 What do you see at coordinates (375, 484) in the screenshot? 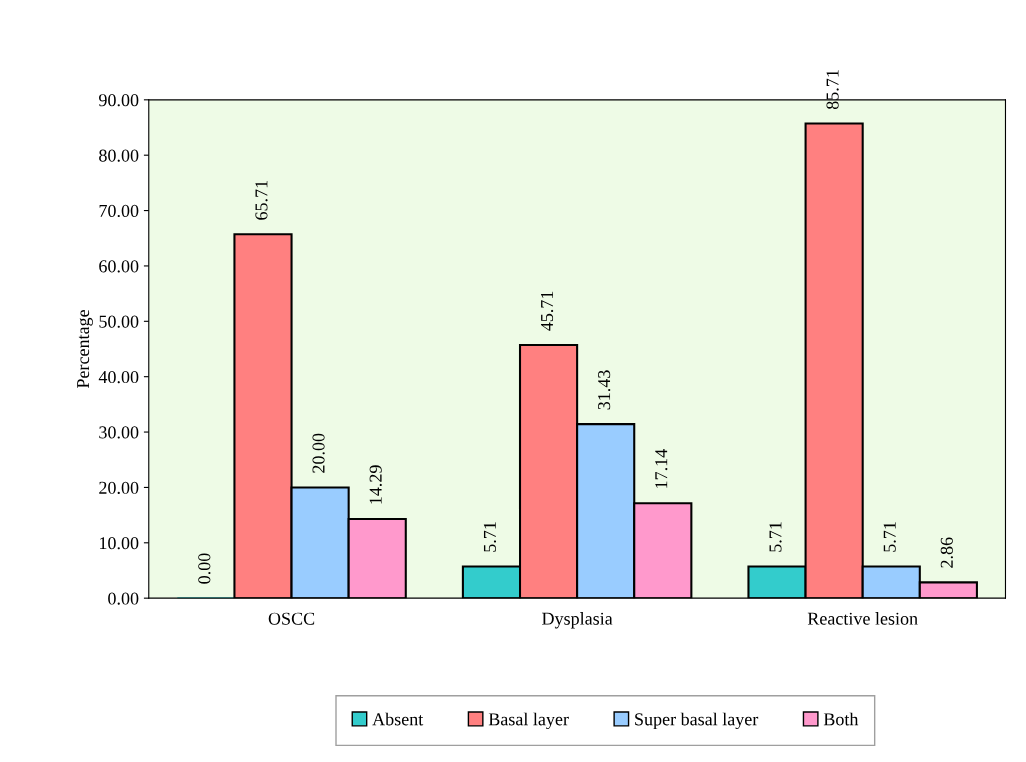
I see `data-label: 14.29` at bounding box center [375, 484].